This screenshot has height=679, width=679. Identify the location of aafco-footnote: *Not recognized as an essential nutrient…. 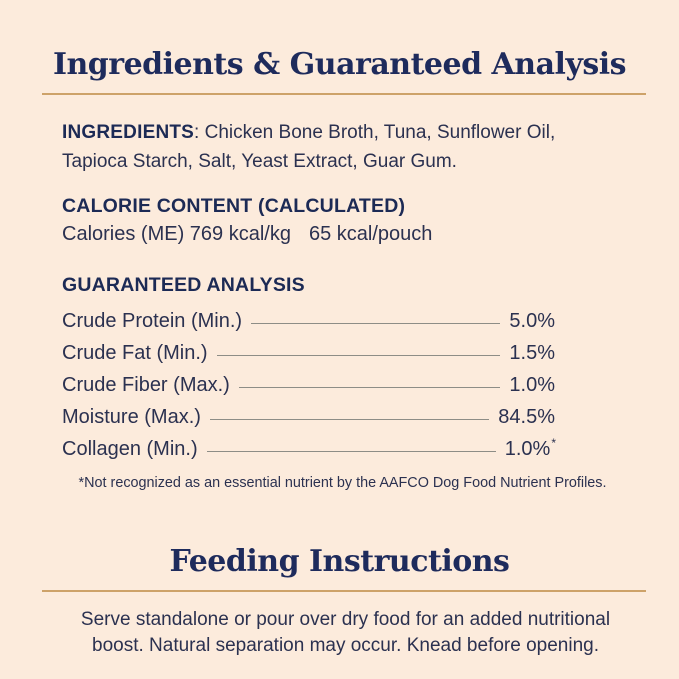
(342, 483).